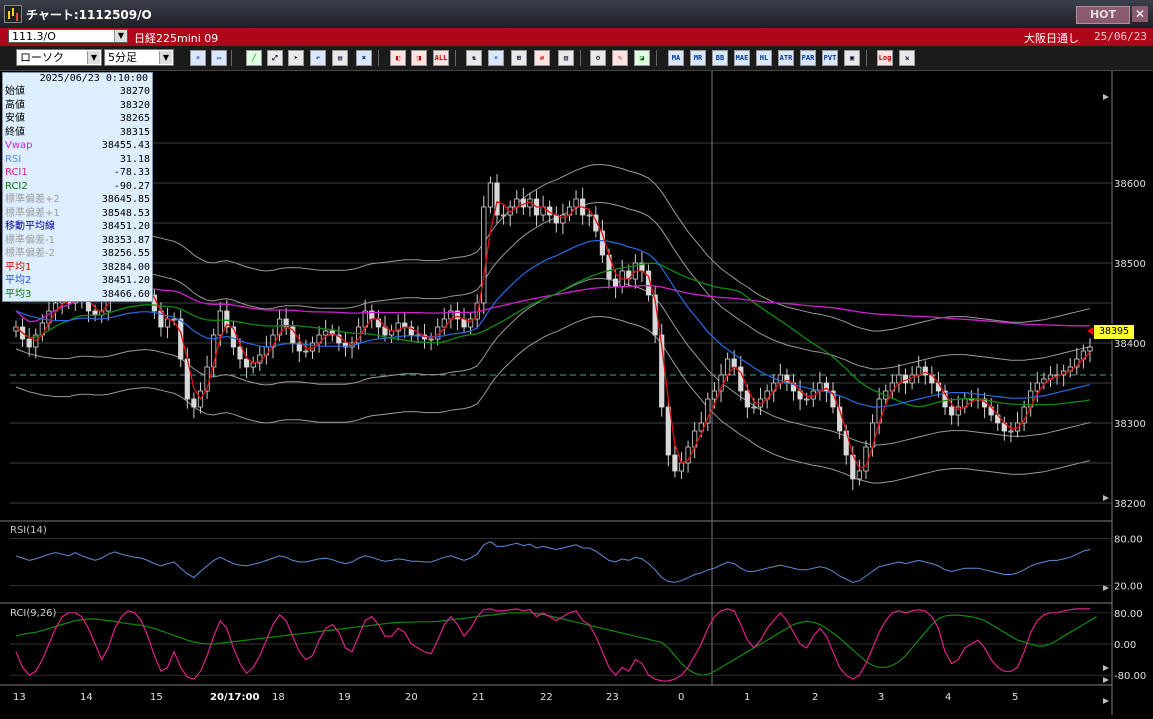 This screenshot has height=719, width=1153. Describe the element at coordinates (598, 58) in the screenshot. I see `settings-icon: ⚙` at that location.